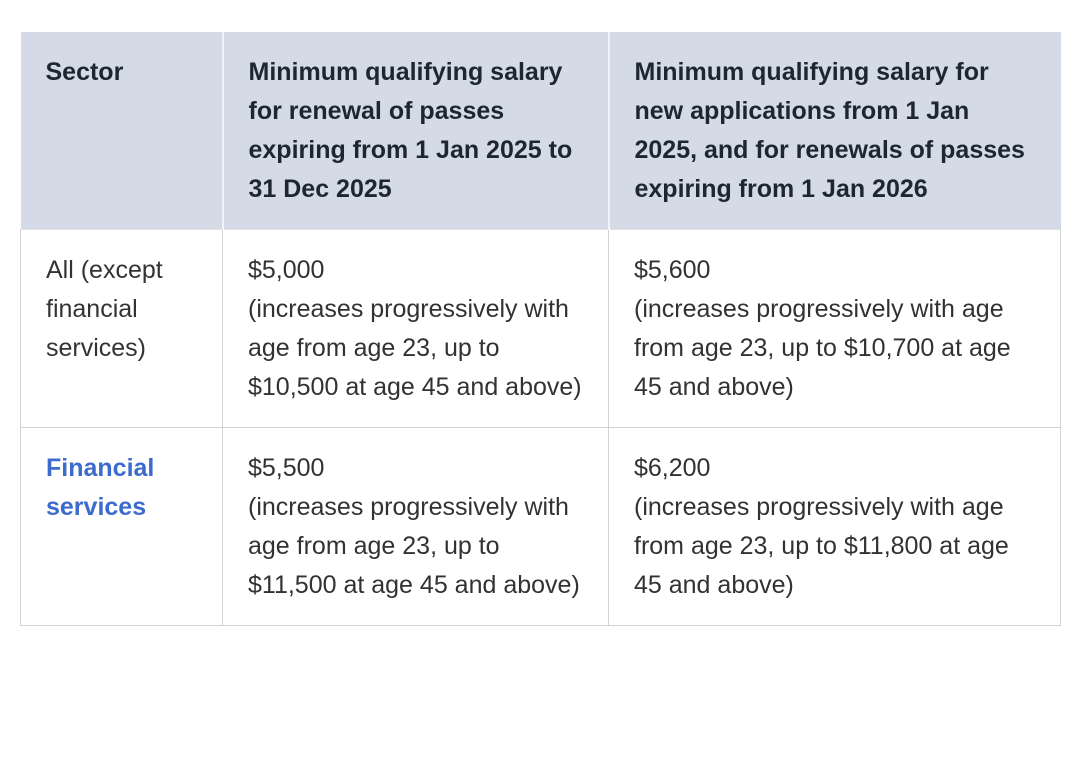 Image resolution: width=1080 pixels, height=760 pixels. Describe the element at coordinates (286, 270) in the screenshot. I see `salary-amount: $5,000` at that location.